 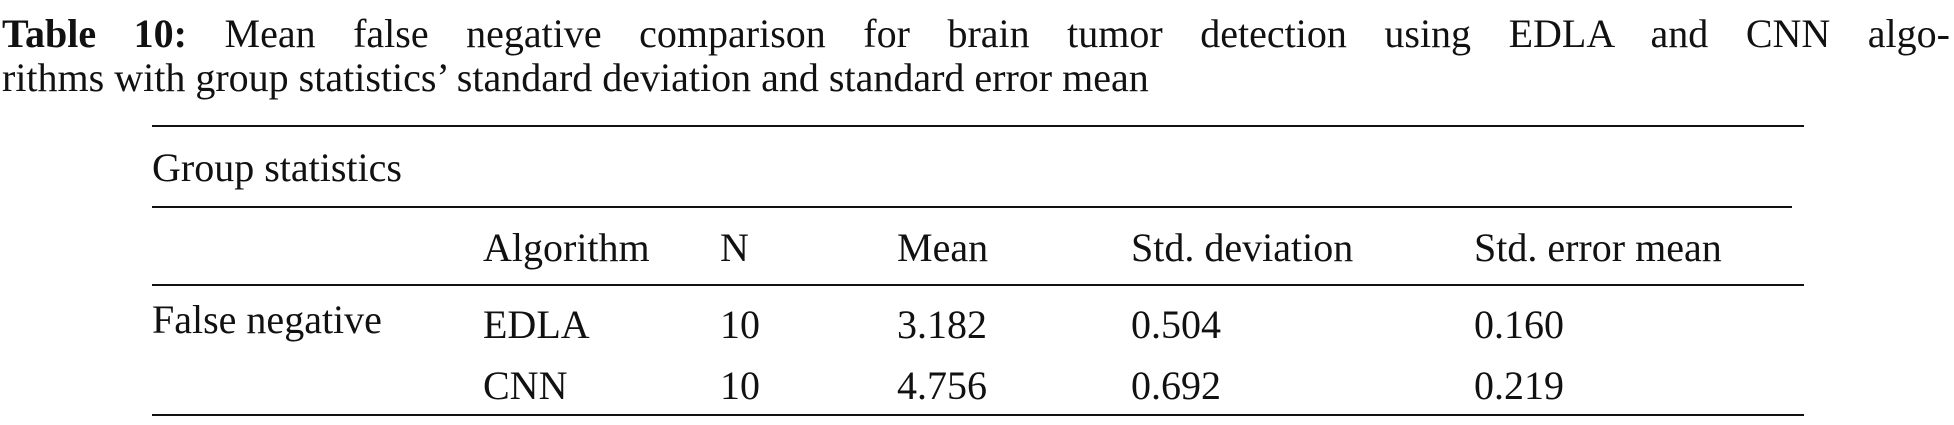 What do you see at coordinates (1519, 324) in the screenshot?
I see `cell: 0.160` at bounding box center [1519, 324].